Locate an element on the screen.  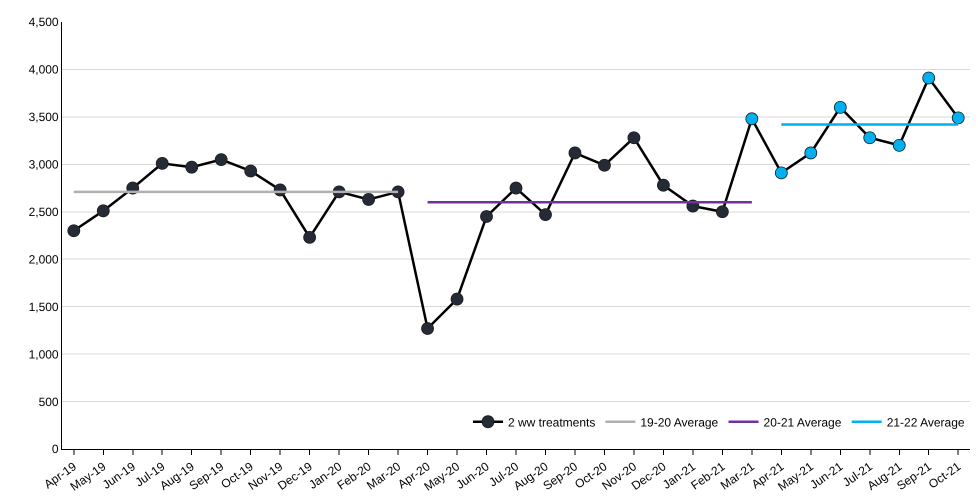
legend-label: 20-21 Average is located at coordinates (803, 422).